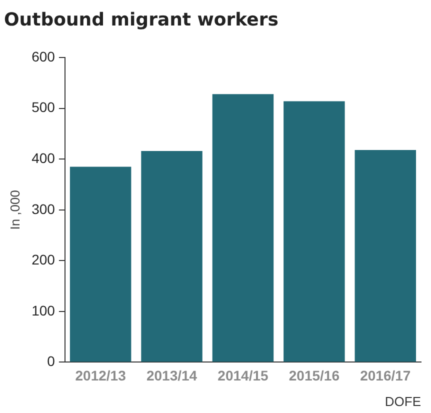 Image resolution: width=431 pixels, height=413 pixels. Describe the element at coordinates (314, 375) in the screenshot. I see `x-tick-label: 2015/16` at that location.